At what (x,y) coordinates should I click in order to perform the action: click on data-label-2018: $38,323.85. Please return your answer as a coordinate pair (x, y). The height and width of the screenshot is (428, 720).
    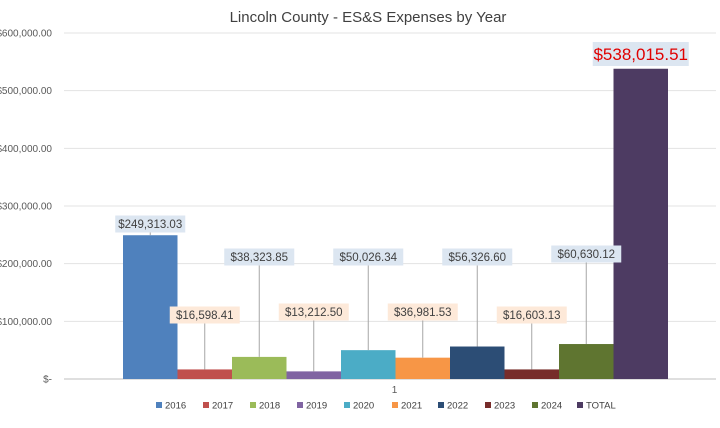
    Looking at the image, I should click on (259, 258).